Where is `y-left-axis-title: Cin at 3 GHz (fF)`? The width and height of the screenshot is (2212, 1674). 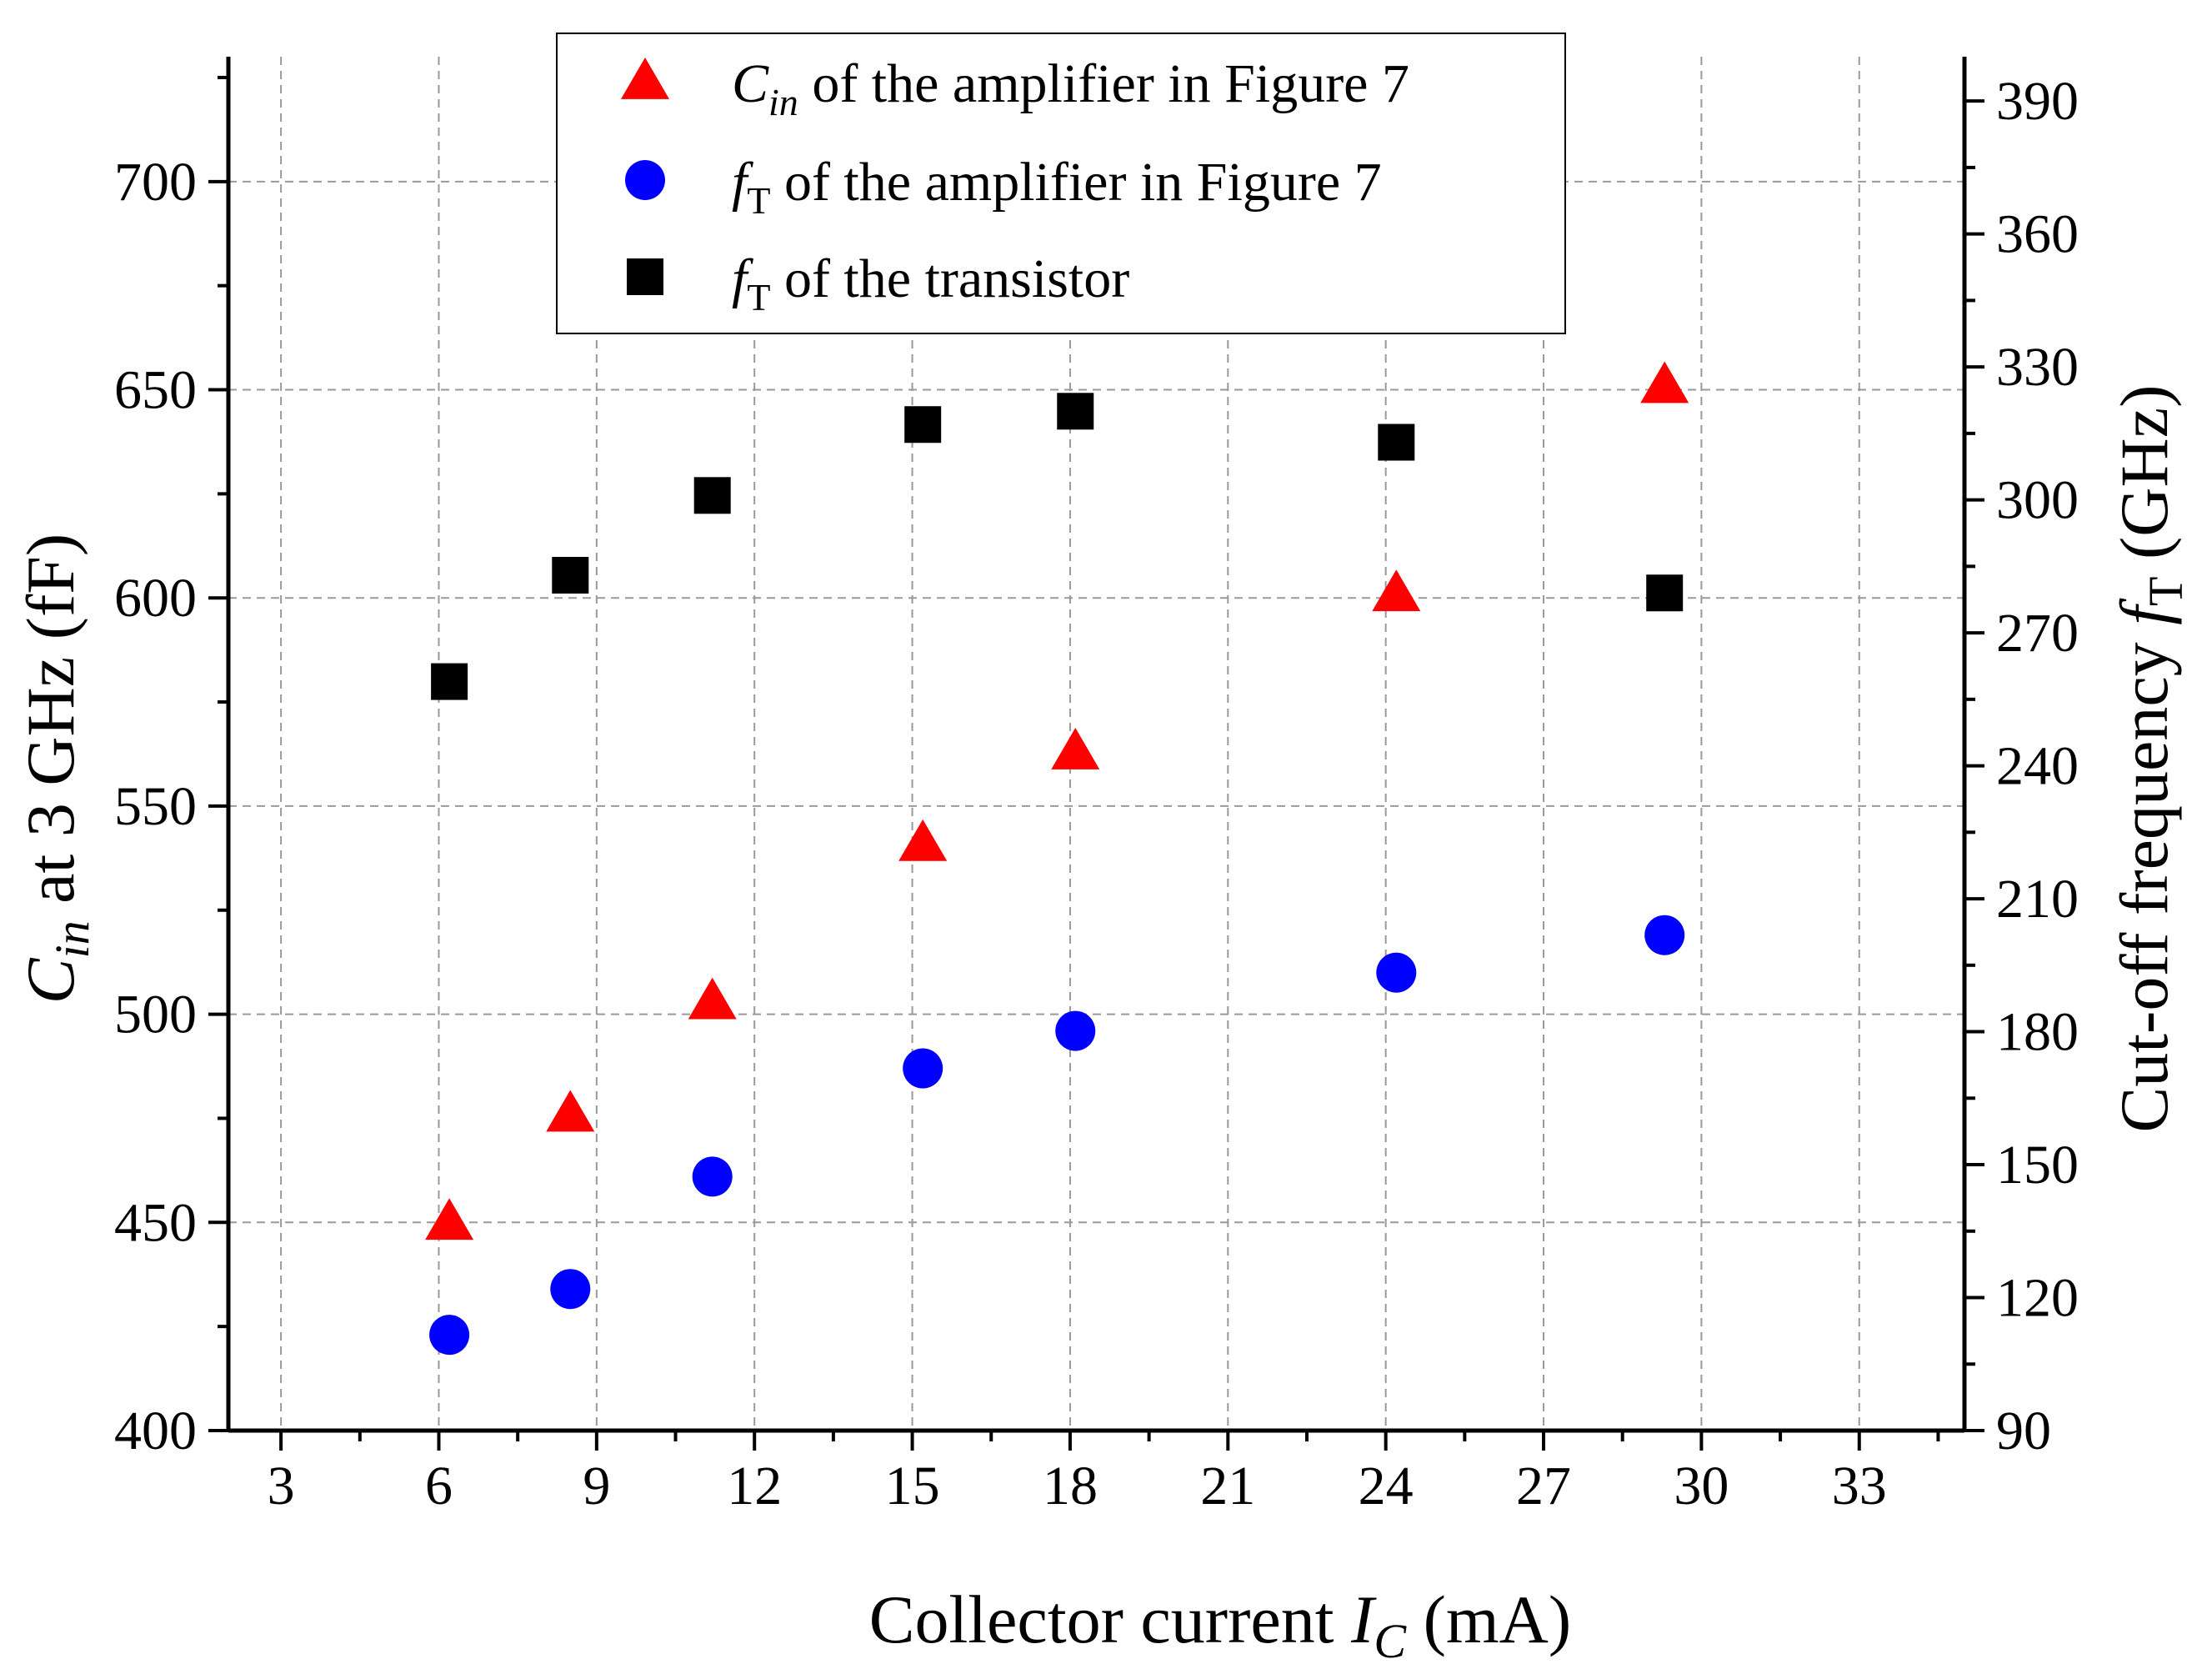
y-left-axis-title: Cin at 3 GHz (fF) is located at coordinates (56, 769).